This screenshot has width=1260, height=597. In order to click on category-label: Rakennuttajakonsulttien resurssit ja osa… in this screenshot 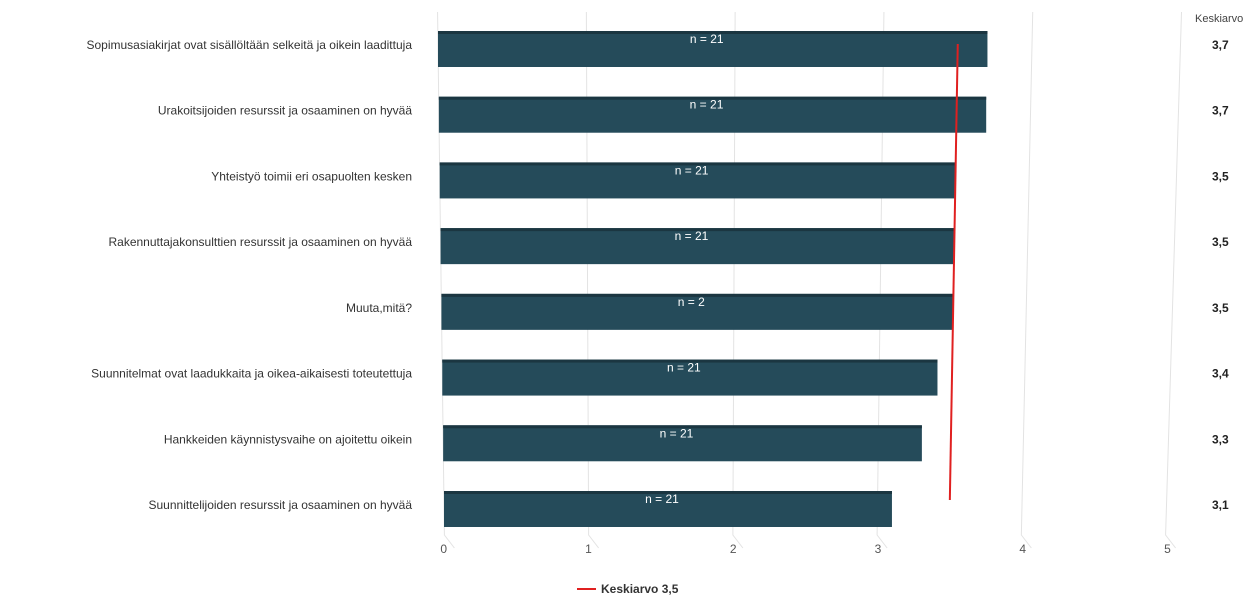, I will do `click(260, 242)`.